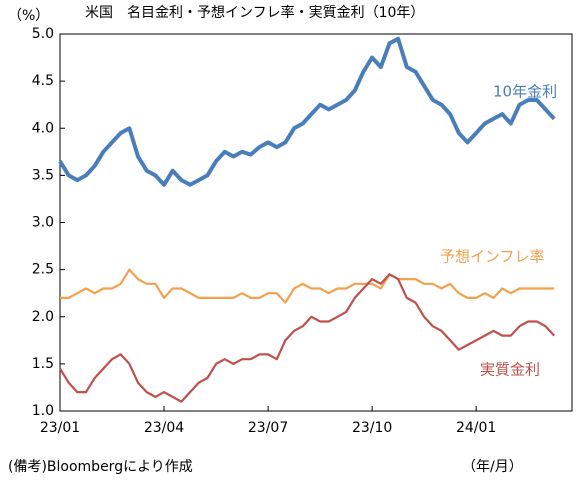 The image size is (584, 480). Describe the element at coordinates (492, 257) in the screenshot. I see `series-label: 予想インフレ率` at that location.